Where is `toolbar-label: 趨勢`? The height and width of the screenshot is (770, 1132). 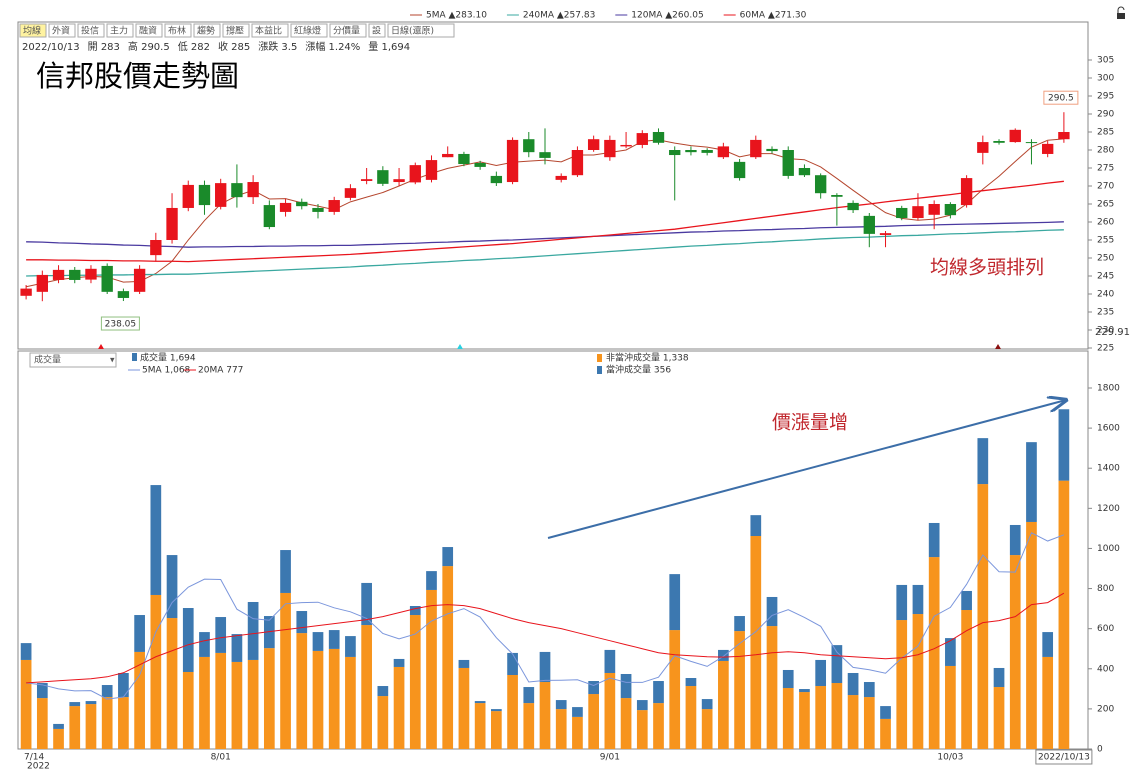
toolbar-label: 趨勢 is located at coordinates (206, 31).